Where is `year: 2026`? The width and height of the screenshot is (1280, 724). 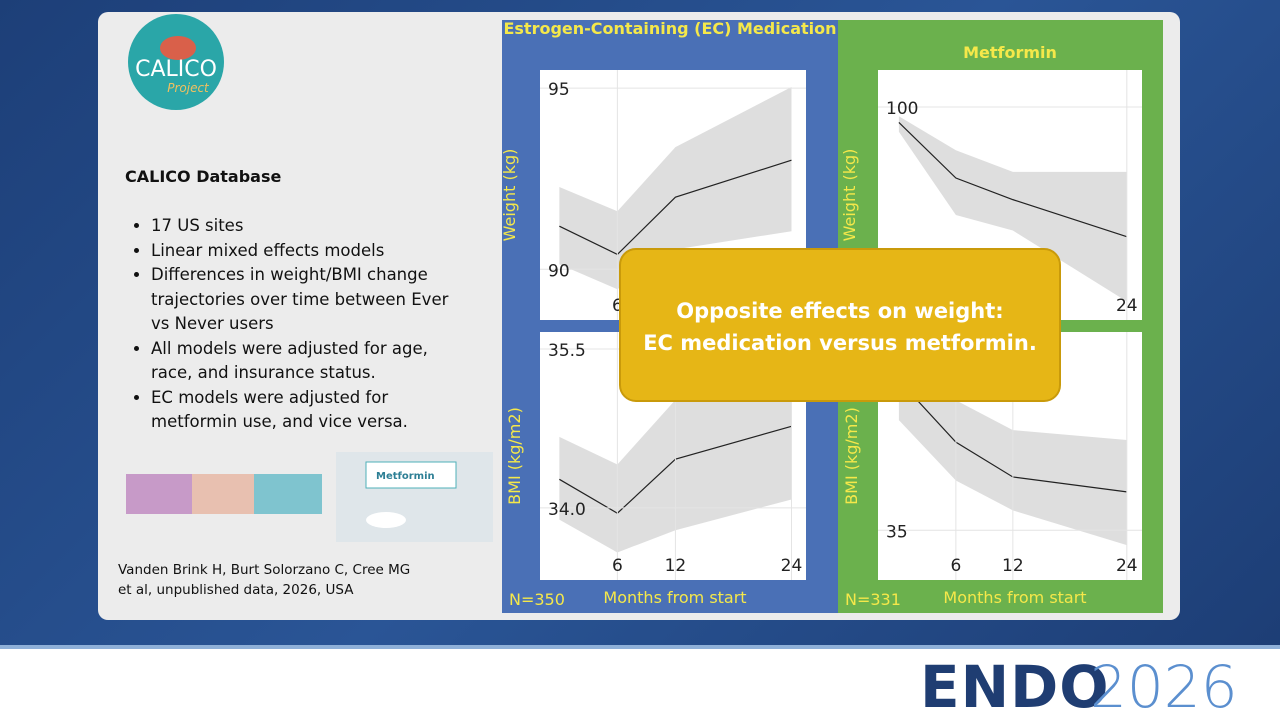
year: 2026 is located at coordinates (1164, 687).